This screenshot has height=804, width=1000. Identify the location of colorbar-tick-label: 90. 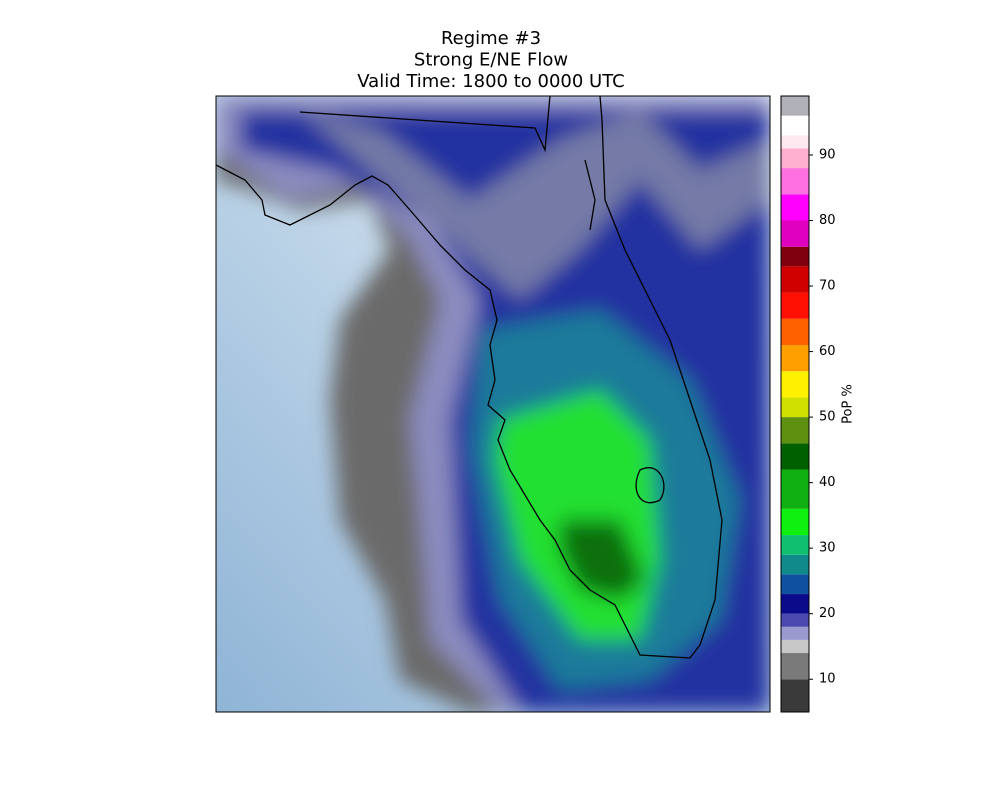
(827, 154).